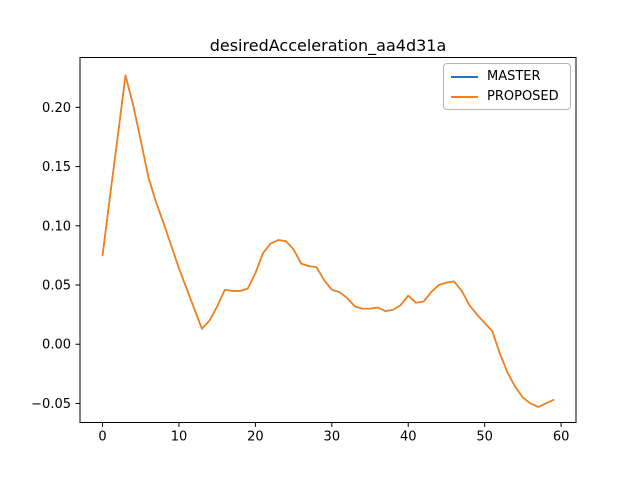  I want to click on y-tick-label: −0.05, so click(51, 404).